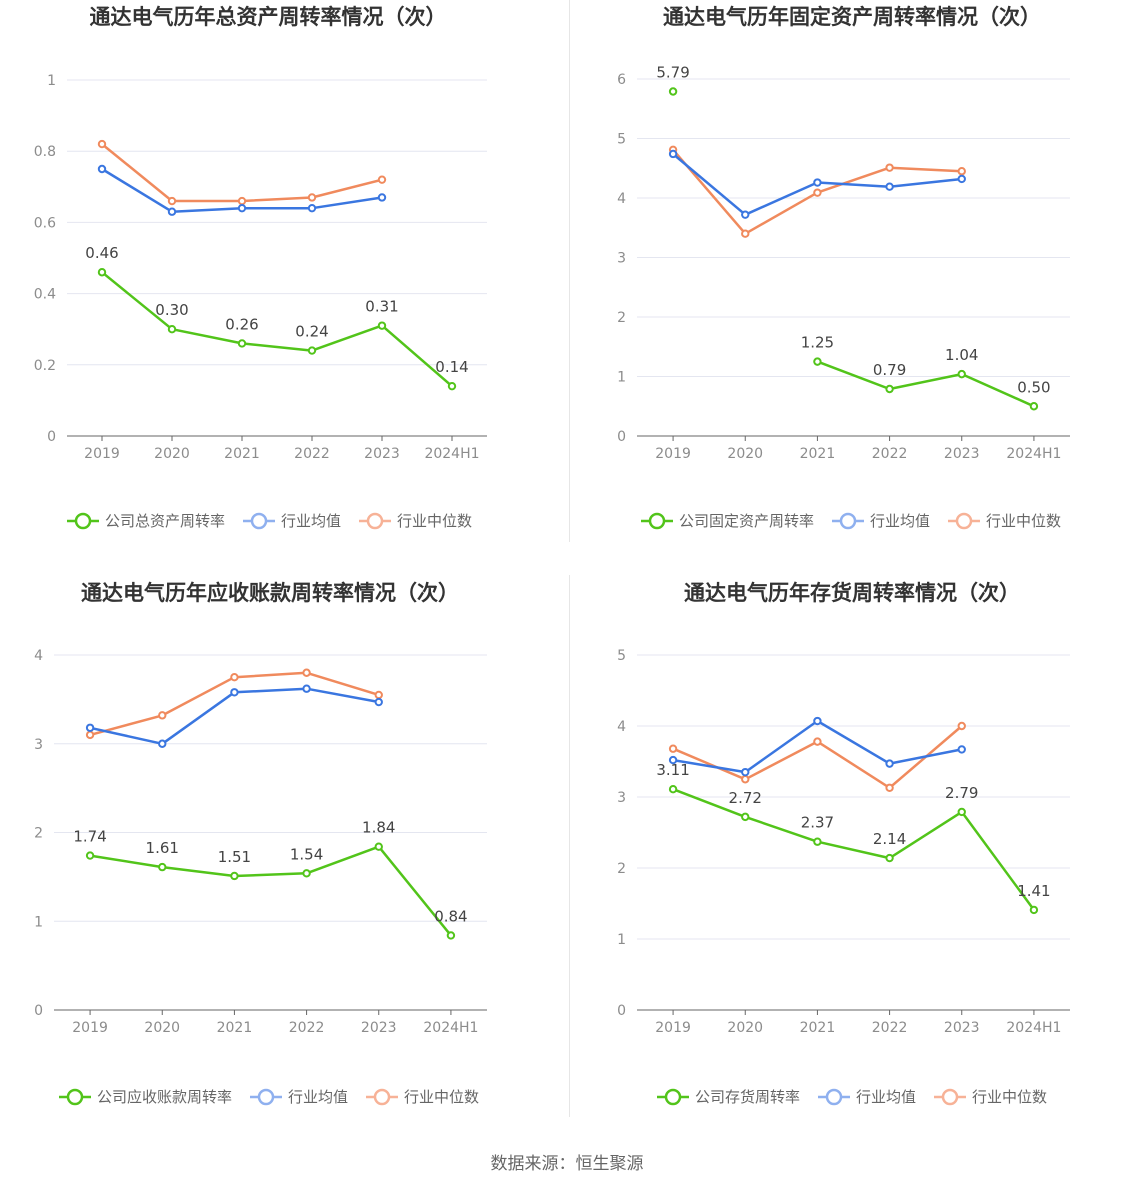  What do you see at coordinates (900, 521) in the screenshot?
I see `legend-label: 行业均值` at bounding box center [900, 521].